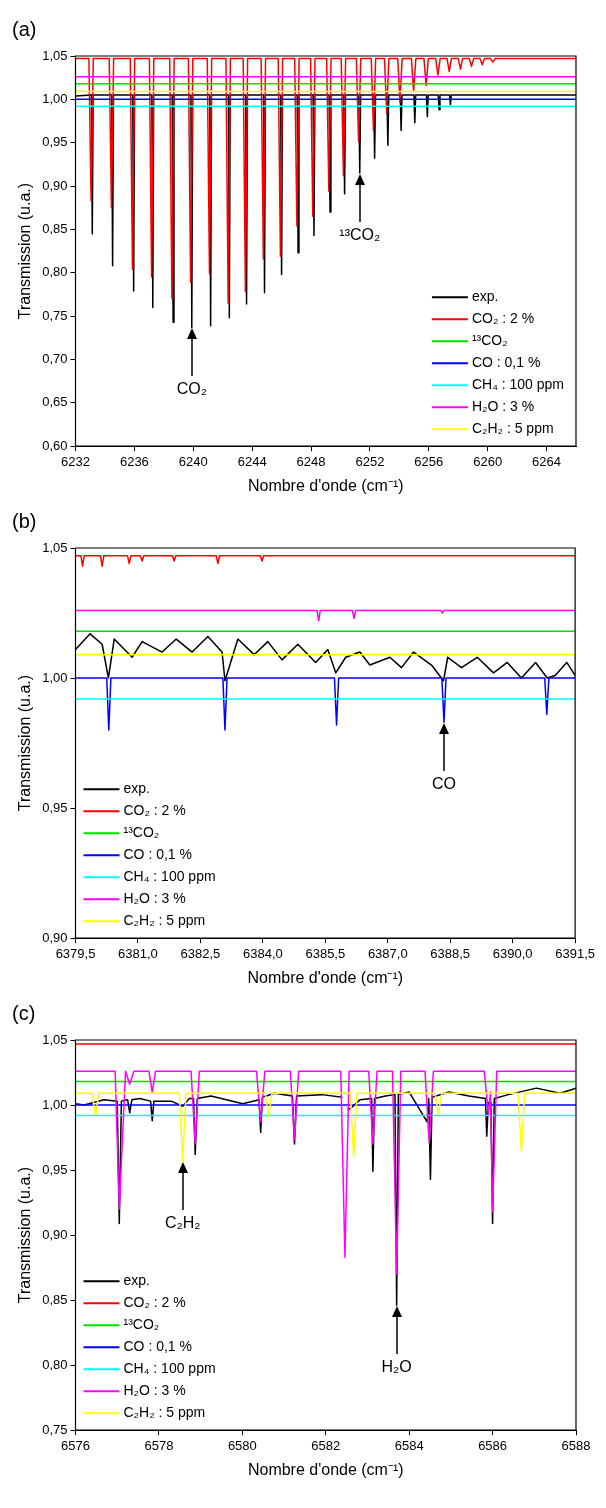 The width and height of the screenshot is (606, 1508). I want to click on x-tick-label: 6578, so click(159, 1445).